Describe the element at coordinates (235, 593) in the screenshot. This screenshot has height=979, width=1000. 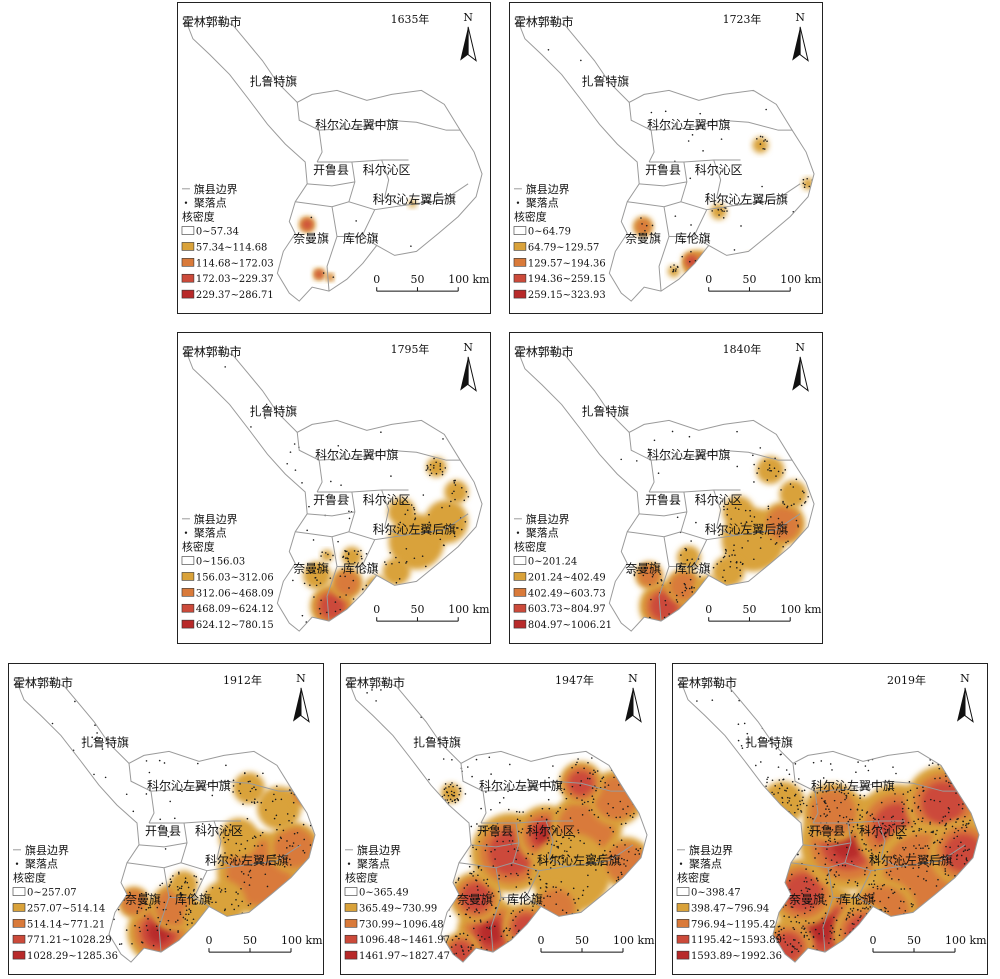
I see `legend-class-label: 312.06~468.09` at that location.